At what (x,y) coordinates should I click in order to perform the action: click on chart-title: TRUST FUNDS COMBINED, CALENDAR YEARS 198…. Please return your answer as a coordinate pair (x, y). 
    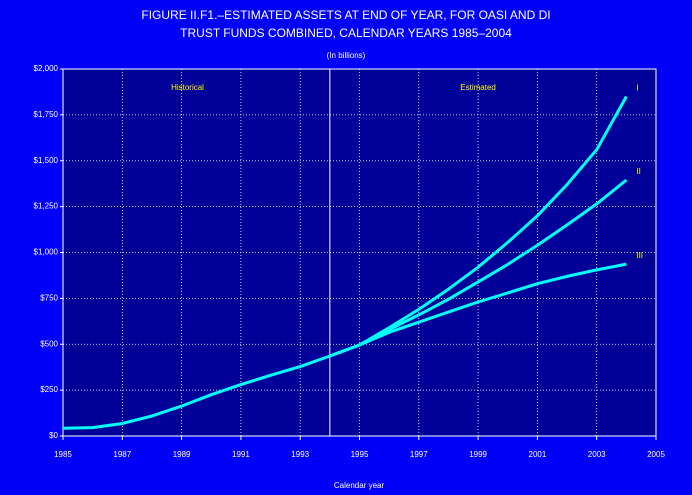
    Looking at the image, I should click on (346, 33).